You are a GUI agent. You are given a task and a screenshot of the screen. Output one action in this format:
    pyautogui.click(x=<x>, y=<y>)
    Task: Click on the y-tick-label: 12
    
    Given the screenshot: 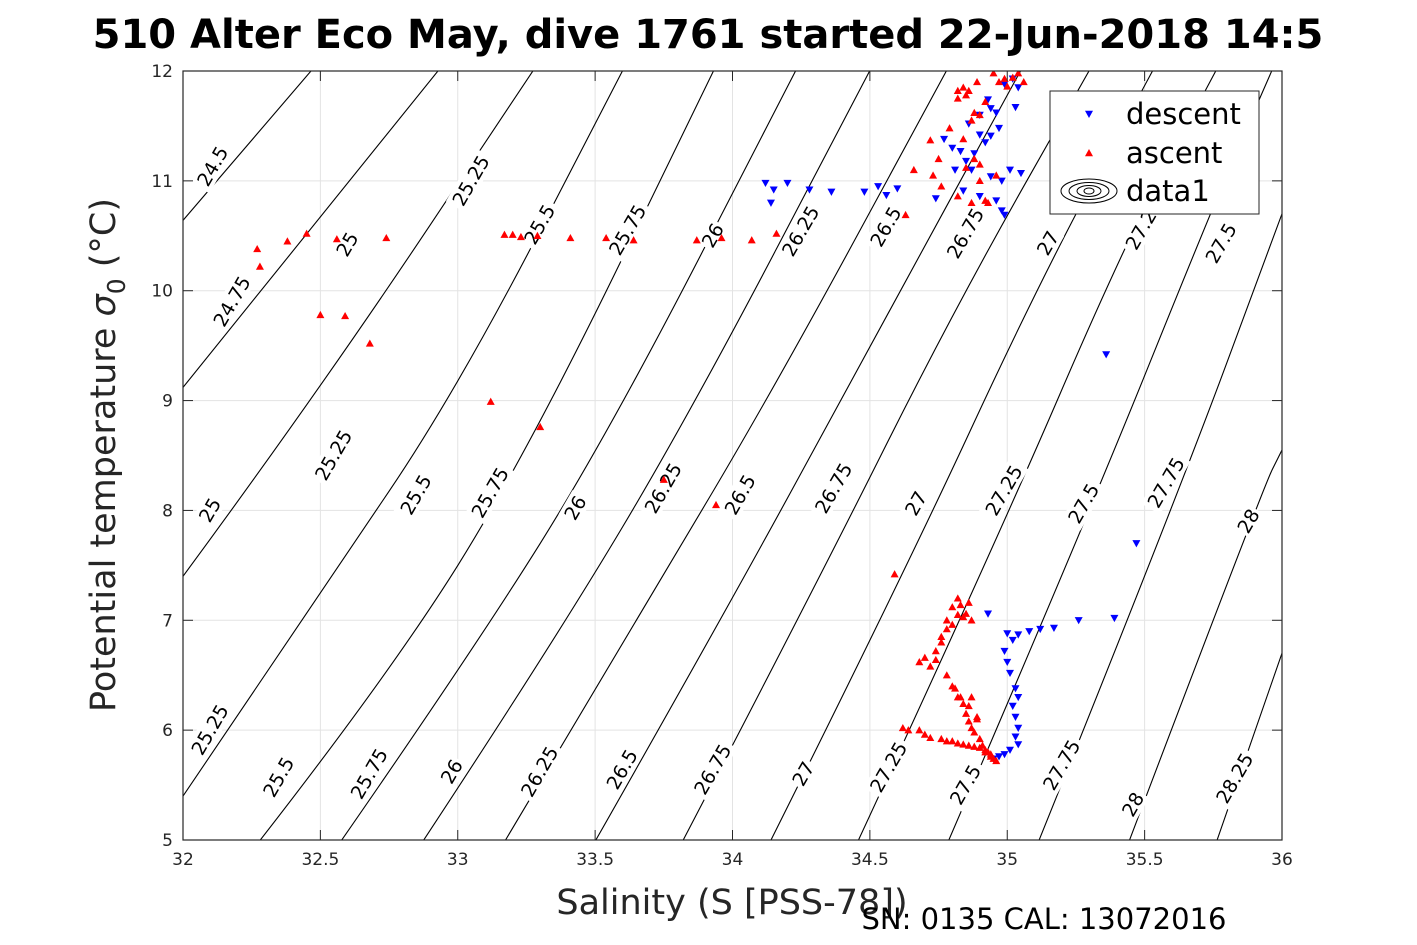 What is the action you would take?
    pyautogui.click(x=162, y=72)
    